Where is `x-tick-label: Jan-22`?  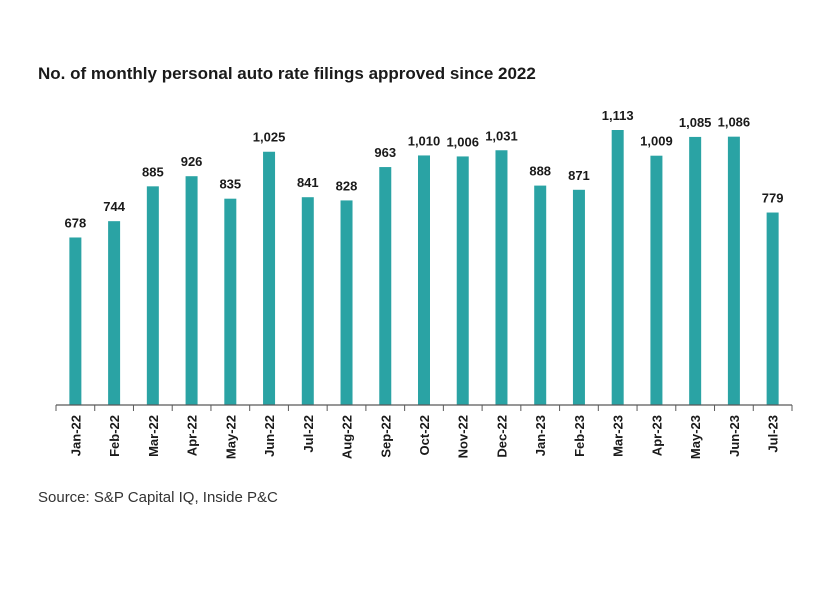
x-tick-label: Jan-22 is located at coordinates (75, 435).